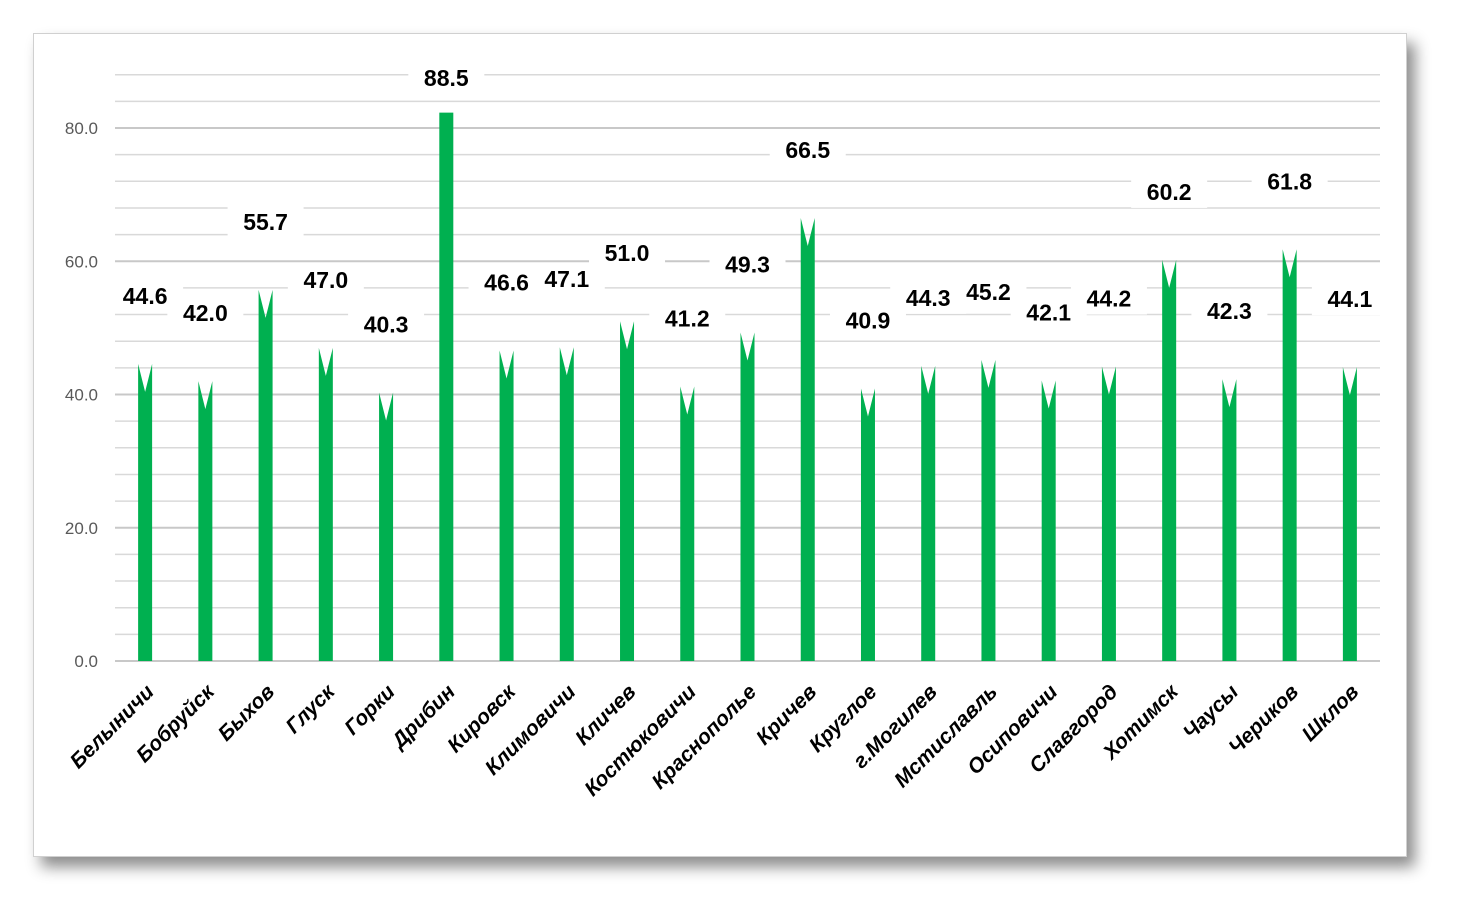  I want to click on data-label: 42.1, so click(1048, 313).